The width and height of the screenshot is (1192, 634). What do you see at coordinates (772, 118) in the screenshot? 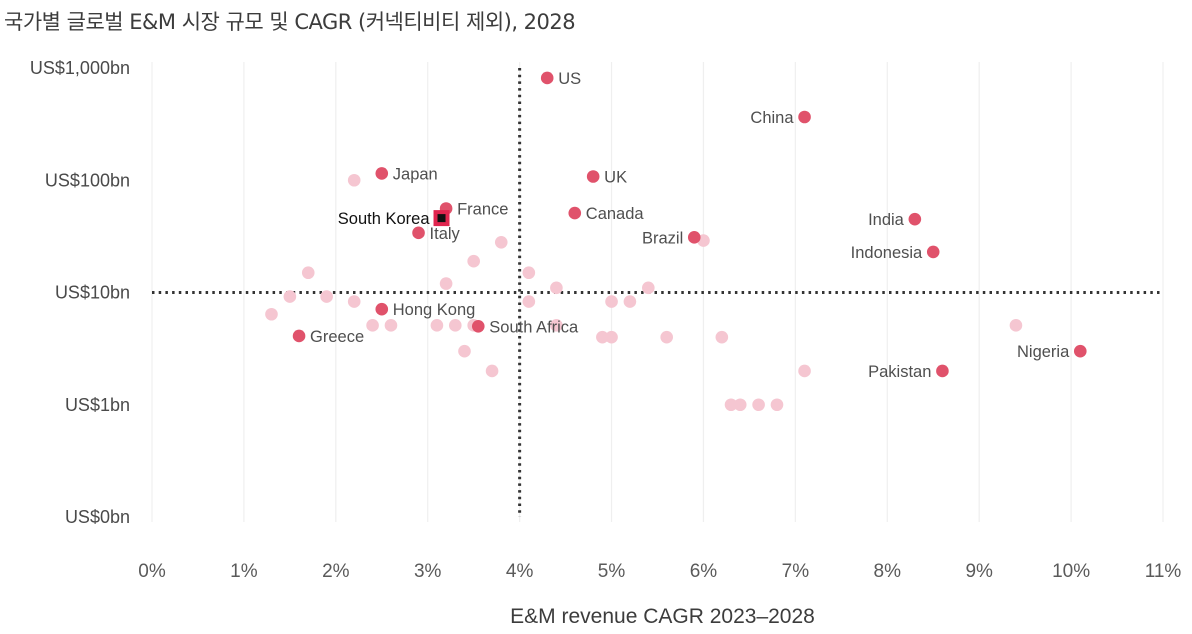
I see `data-point-label: China` at bounding box center [772, 118].